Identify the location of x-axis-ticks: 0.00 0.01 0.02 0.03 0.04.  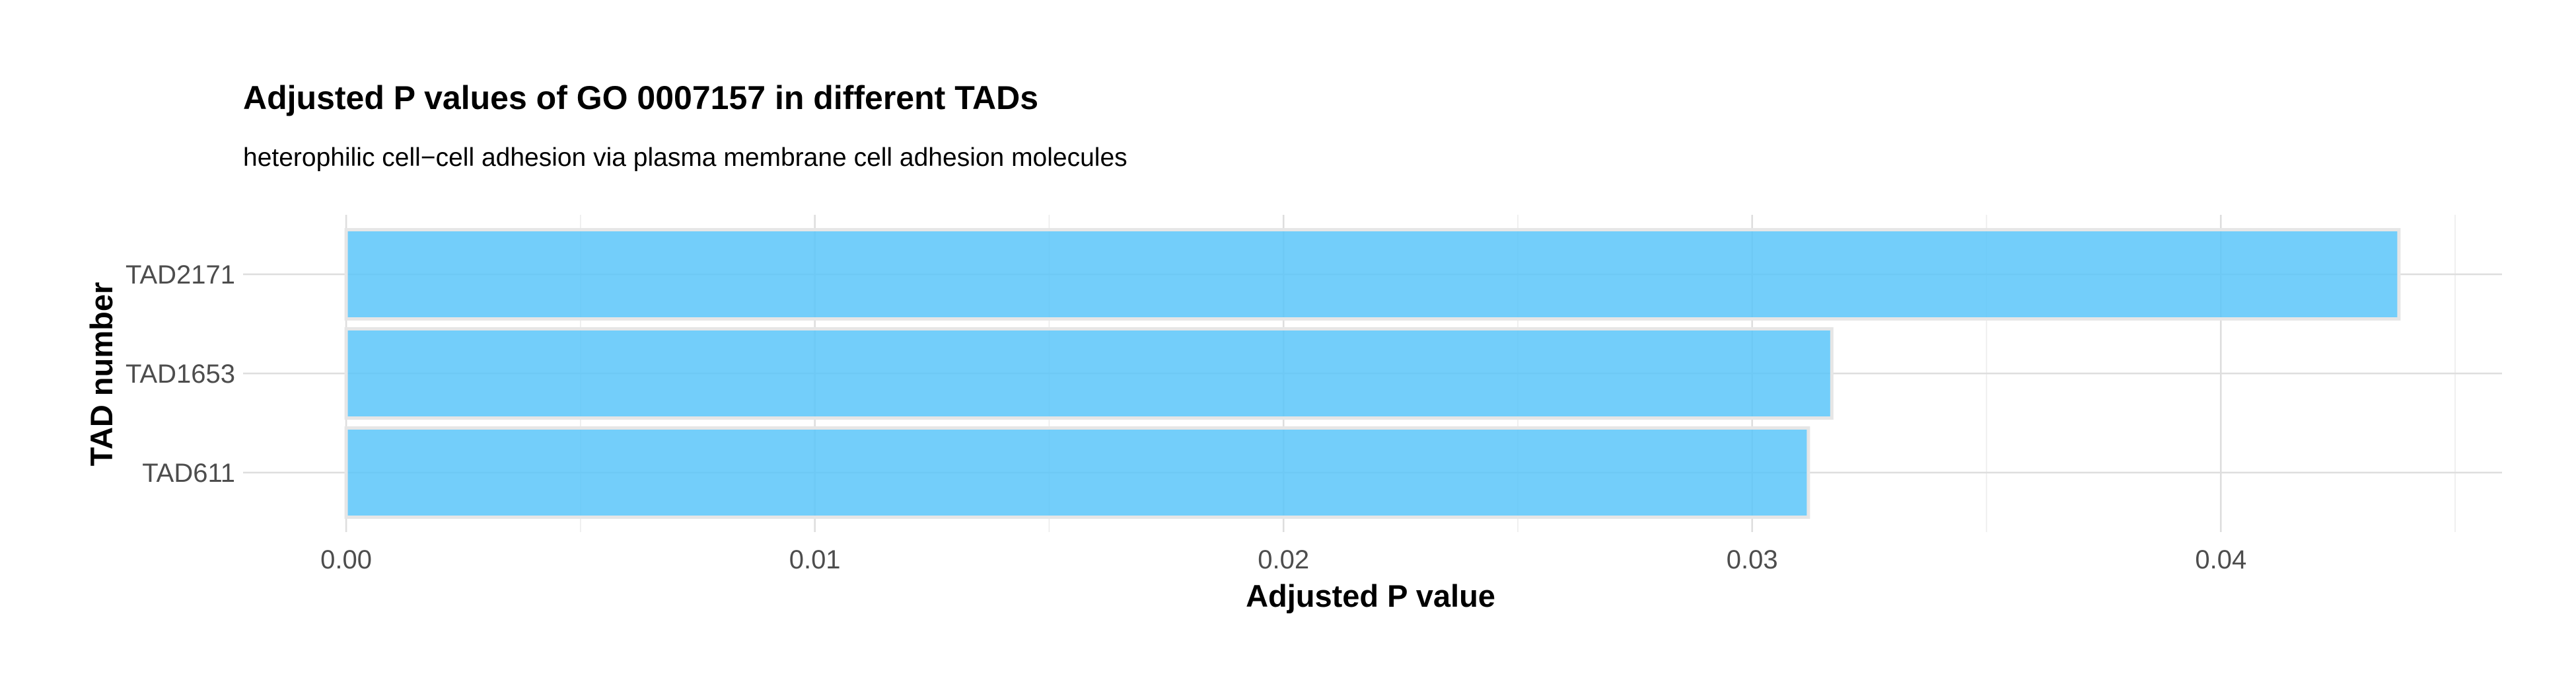
(1283, 559).